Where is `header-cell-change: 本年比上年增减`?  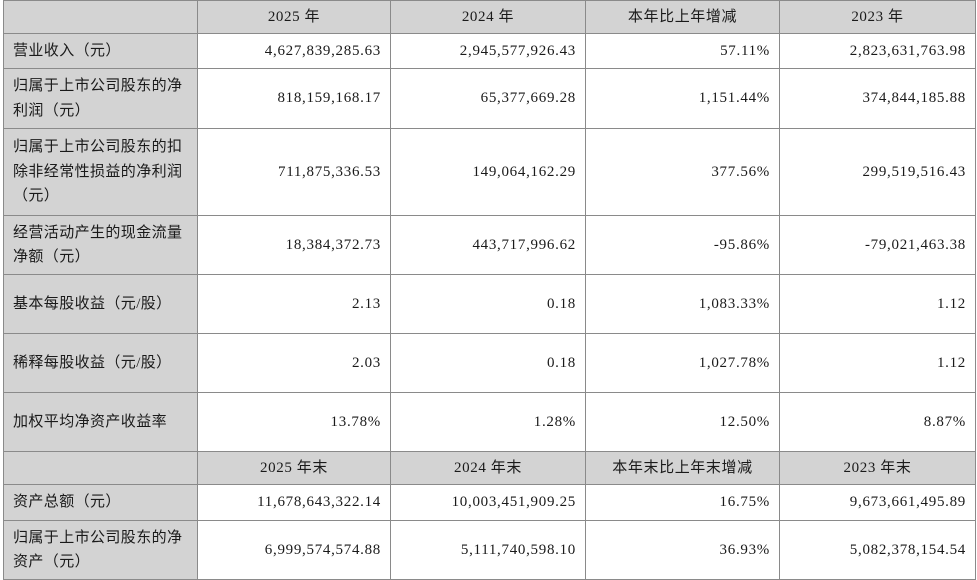
header-cell-change: 本年比上年增减 is located at coordinates (682, 17).